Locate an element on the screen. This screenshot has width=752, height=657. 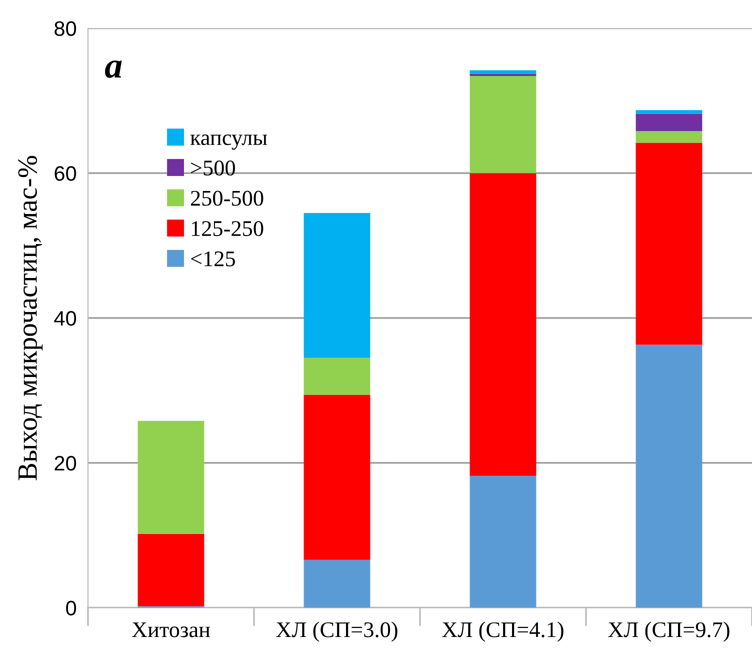
y-tick-label: 0 is located at coordinates (71, 608).